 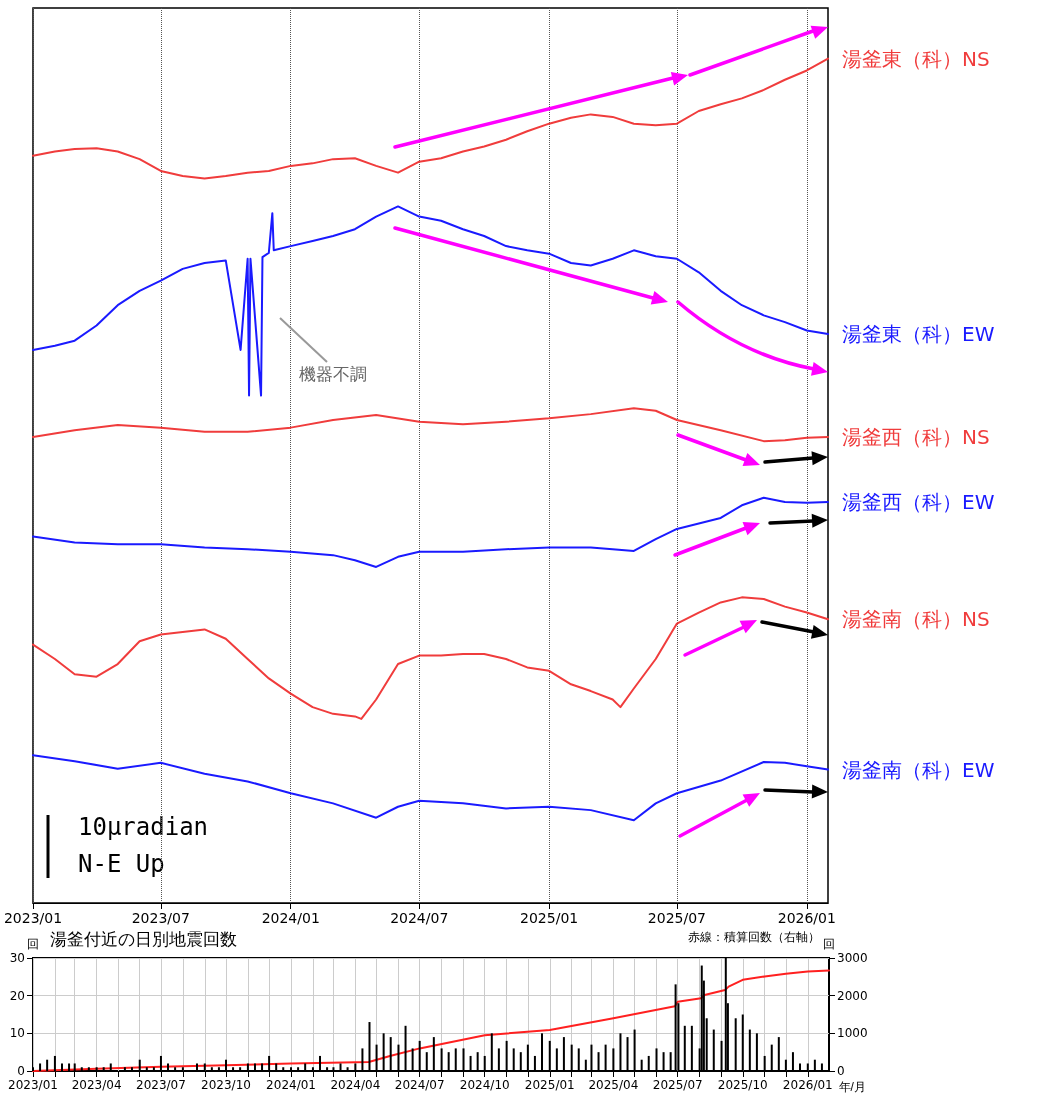 I want to click on y-tick-label: 20, so click(x=17, y=995).